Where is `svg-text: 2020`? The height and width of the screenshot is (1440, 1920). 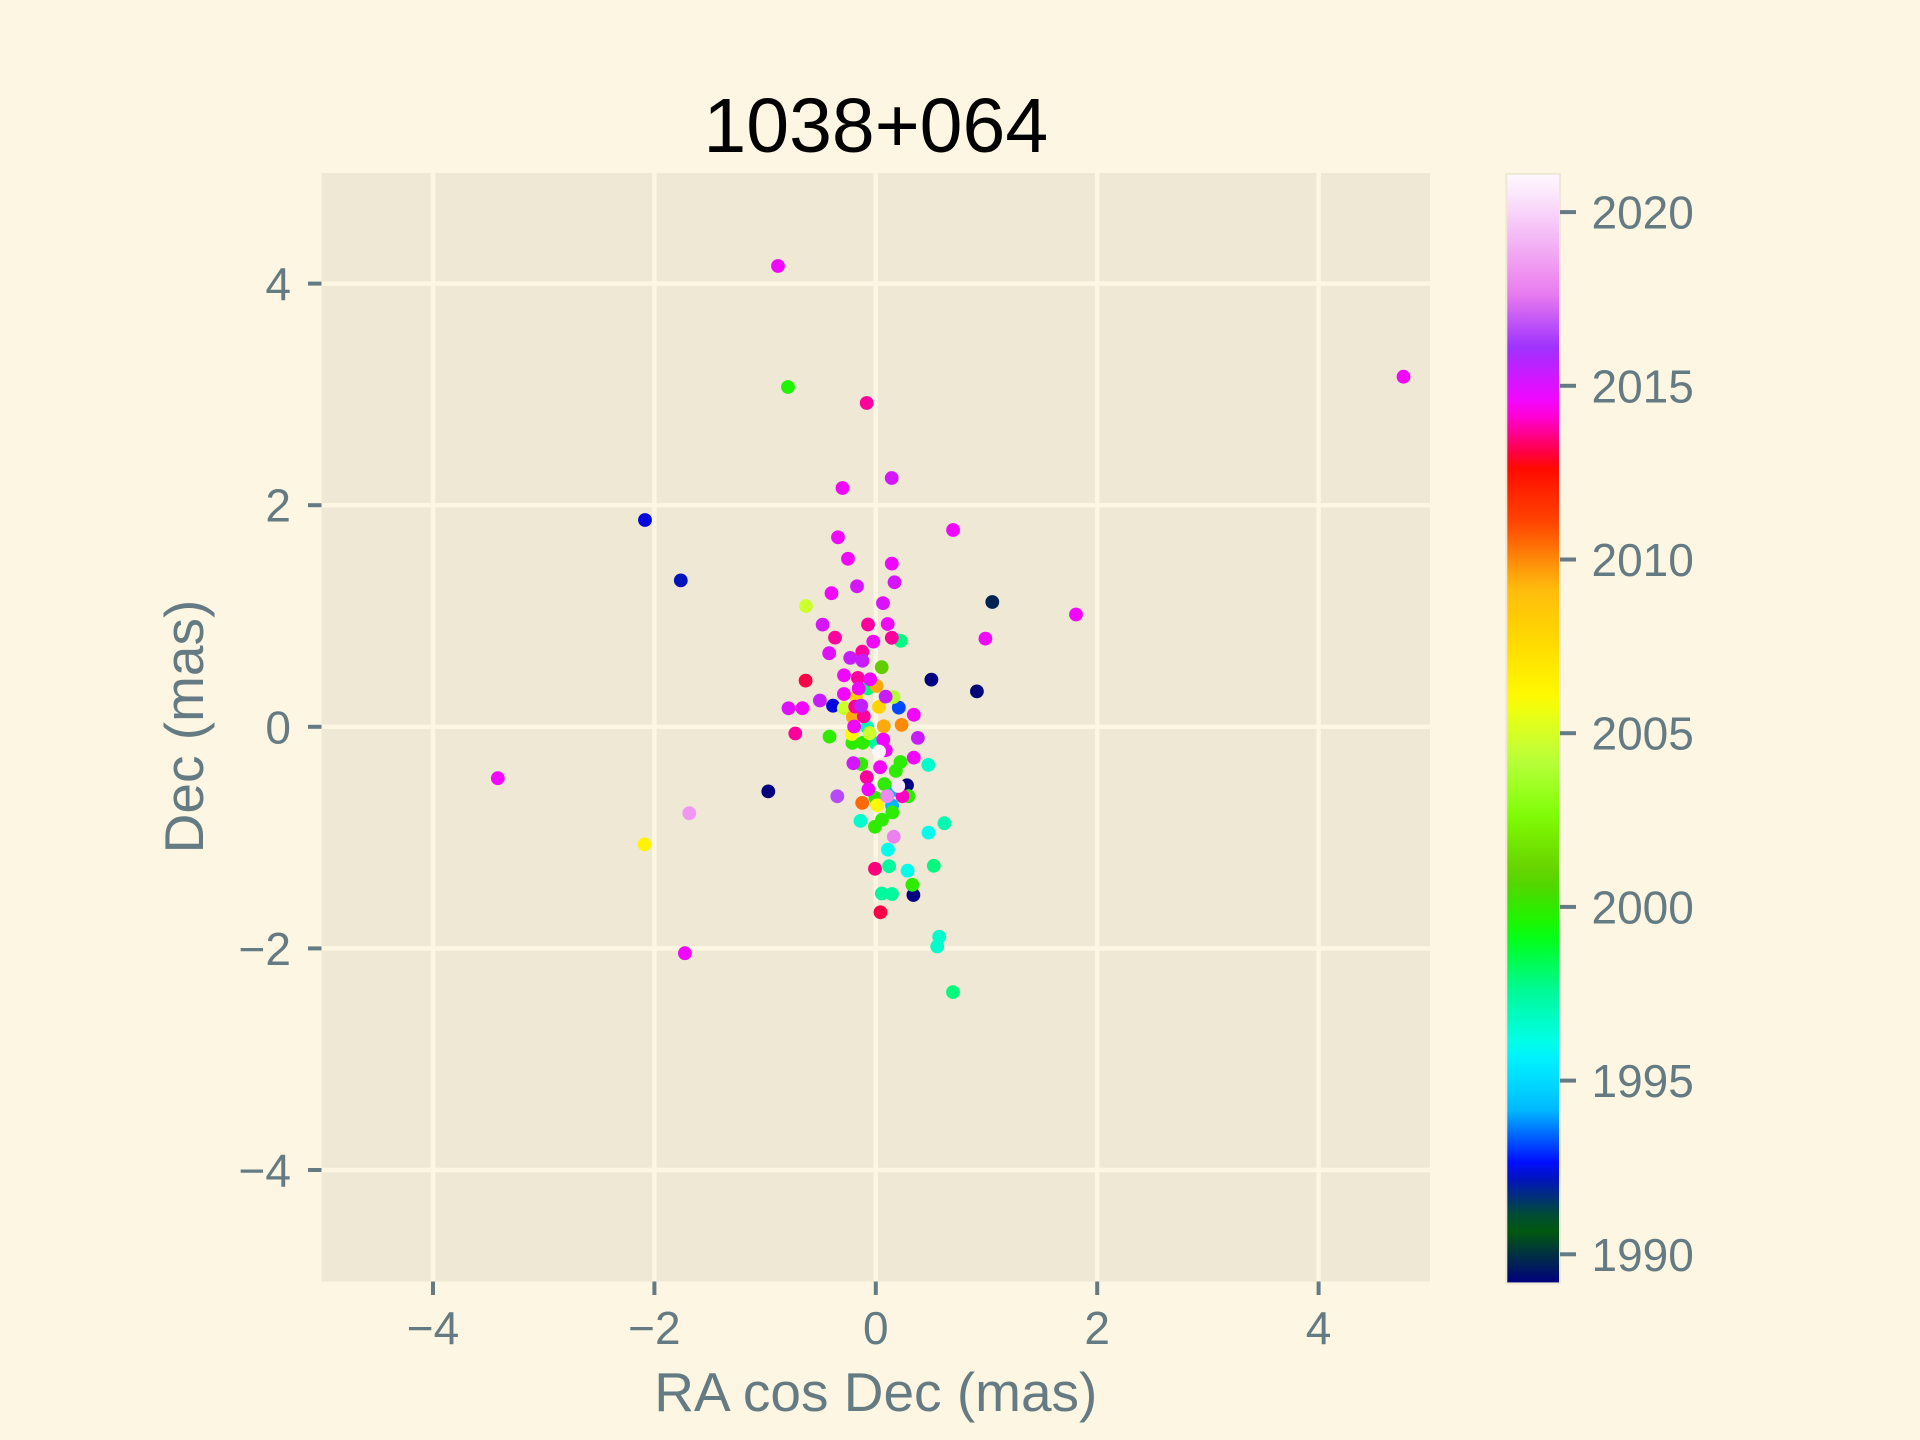 svg-text: 2020 is located at coordinates (1643, 213).